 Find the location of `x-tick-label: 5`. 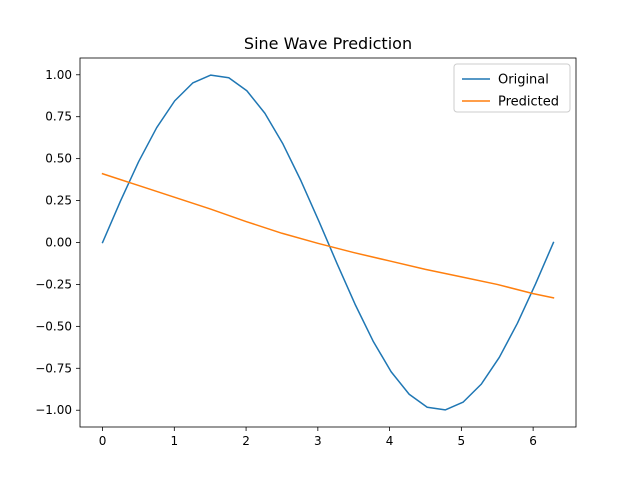

x-tick-label: 5 is located at coordinates (462, 441).